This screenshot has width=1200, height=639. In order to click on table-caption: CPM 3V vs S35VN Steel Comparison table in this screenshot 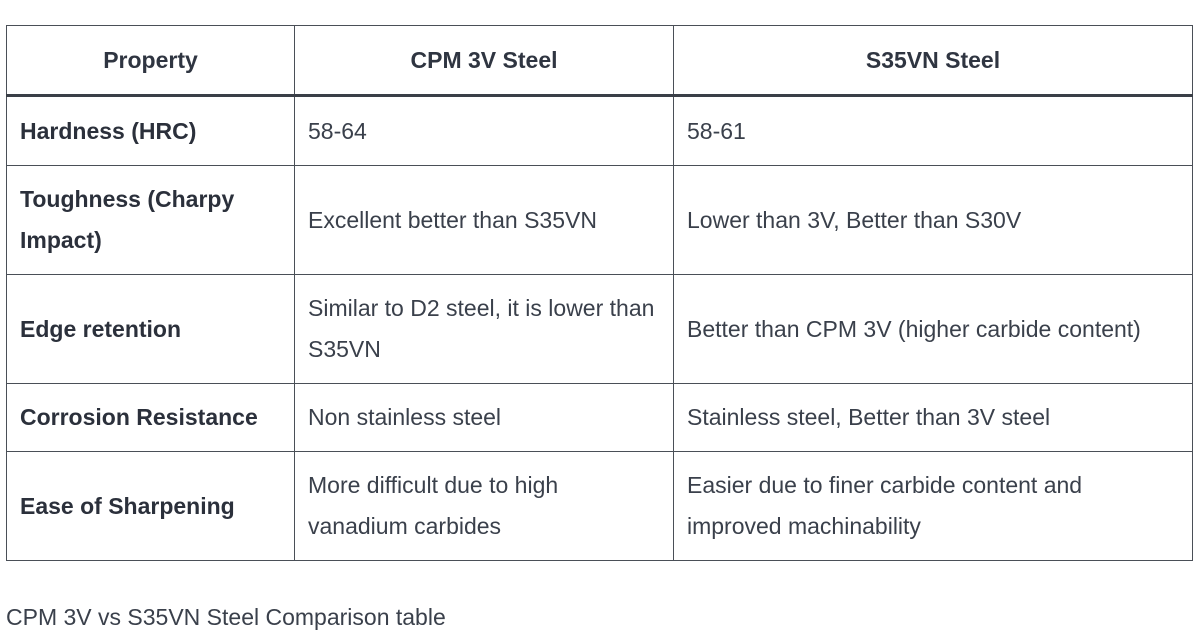, I will do `click(226, 617)`.